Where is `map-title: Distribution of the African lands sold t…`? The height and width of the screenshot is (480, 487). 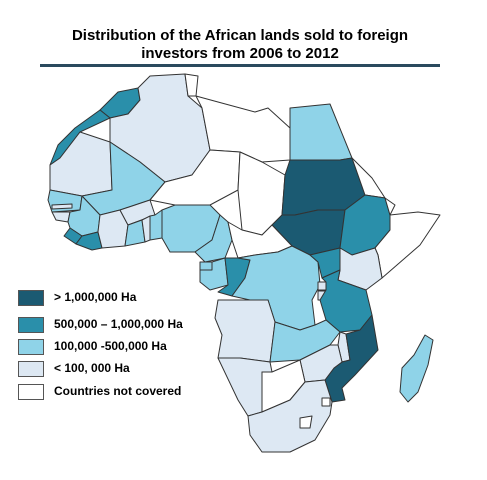
map-title: Distribution of the African lands sold t… is located at coordinates (240, 45).